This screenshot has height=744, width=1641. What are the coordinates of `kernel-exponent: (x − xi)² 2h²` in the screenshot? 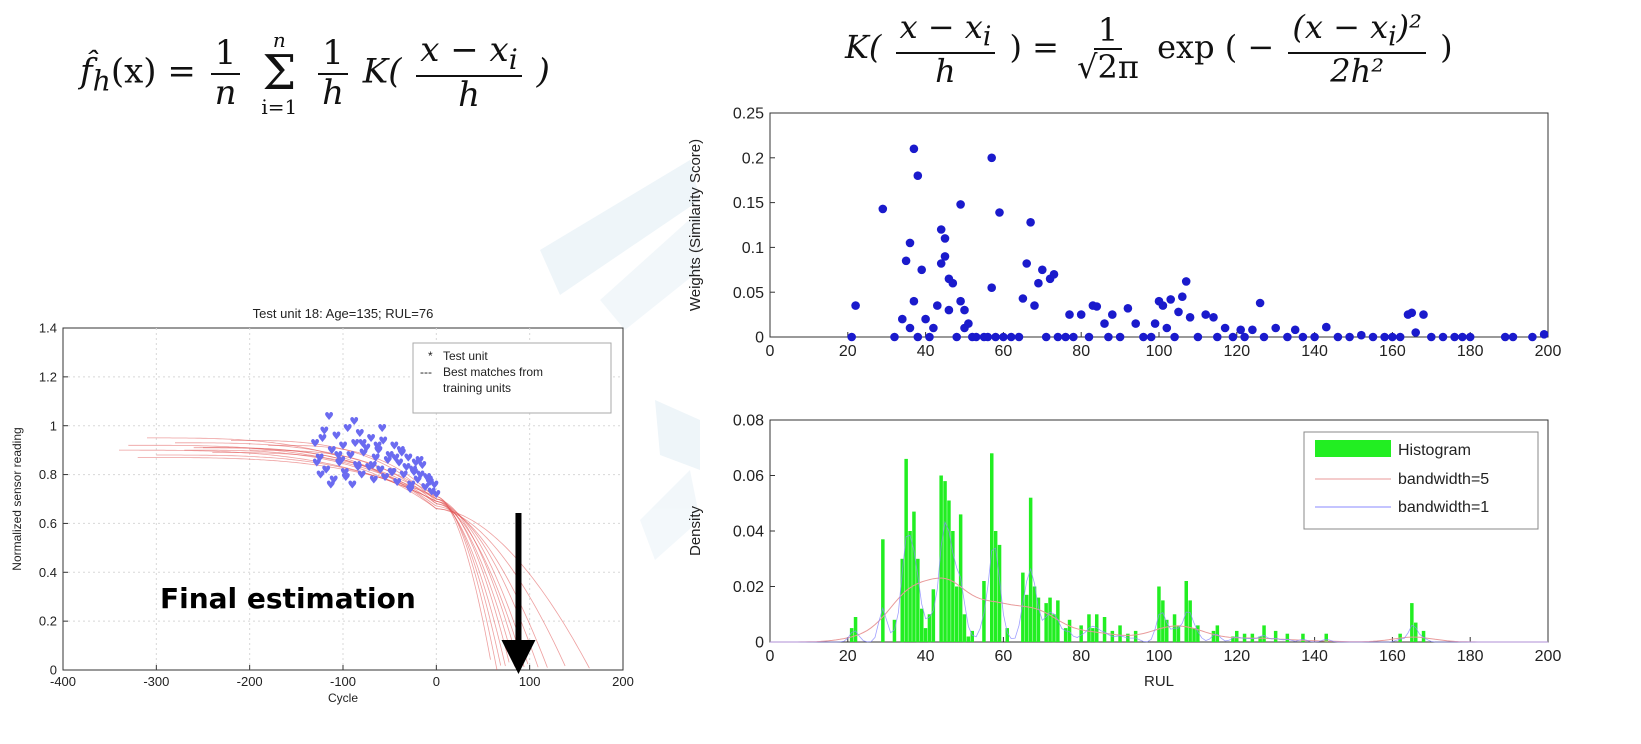 It's located at (1357, 49).